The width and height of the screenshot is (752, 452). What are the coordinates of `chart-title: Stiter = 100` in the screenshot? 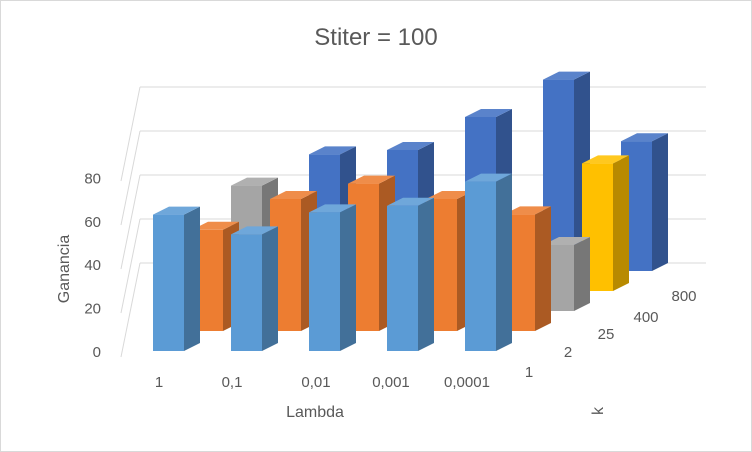 It's located at (375, 37).